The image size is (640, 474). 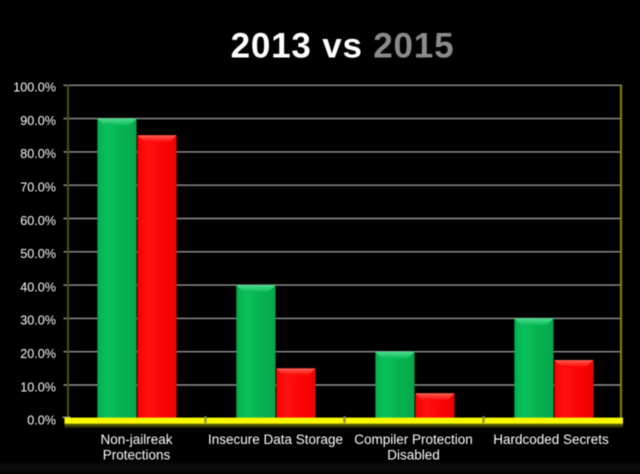 I want to click on svg-text: 0.0%, so click(x=41, y=421).